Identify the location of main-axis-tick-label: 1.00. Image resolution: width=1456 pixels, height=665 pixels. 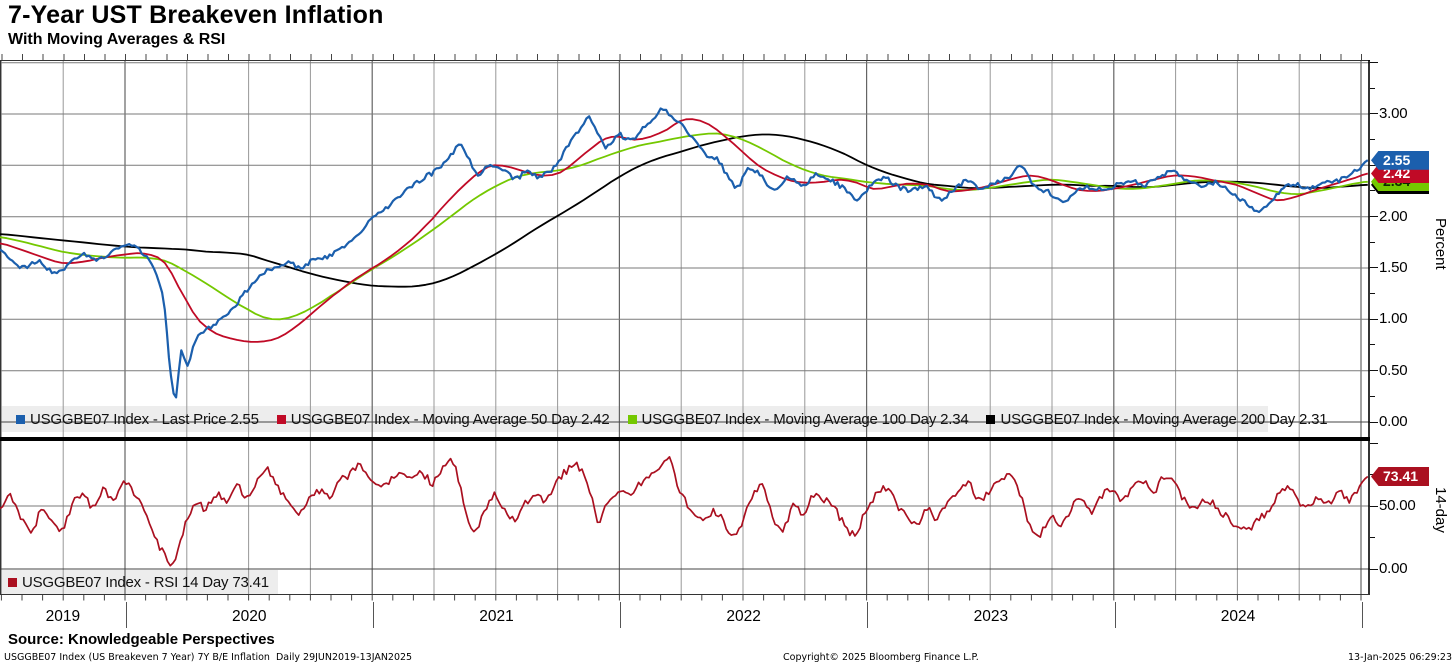
(1393, 319).